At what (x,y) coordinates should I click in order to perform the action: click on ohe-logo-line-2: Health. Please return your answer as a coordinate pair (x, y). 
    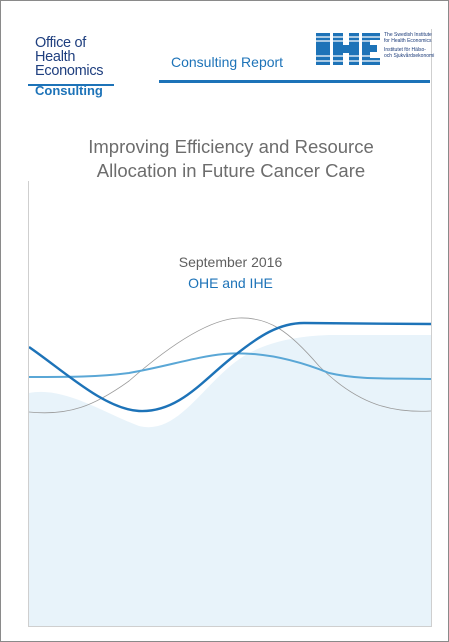
    Looking at the image, I should click on (55, 57).